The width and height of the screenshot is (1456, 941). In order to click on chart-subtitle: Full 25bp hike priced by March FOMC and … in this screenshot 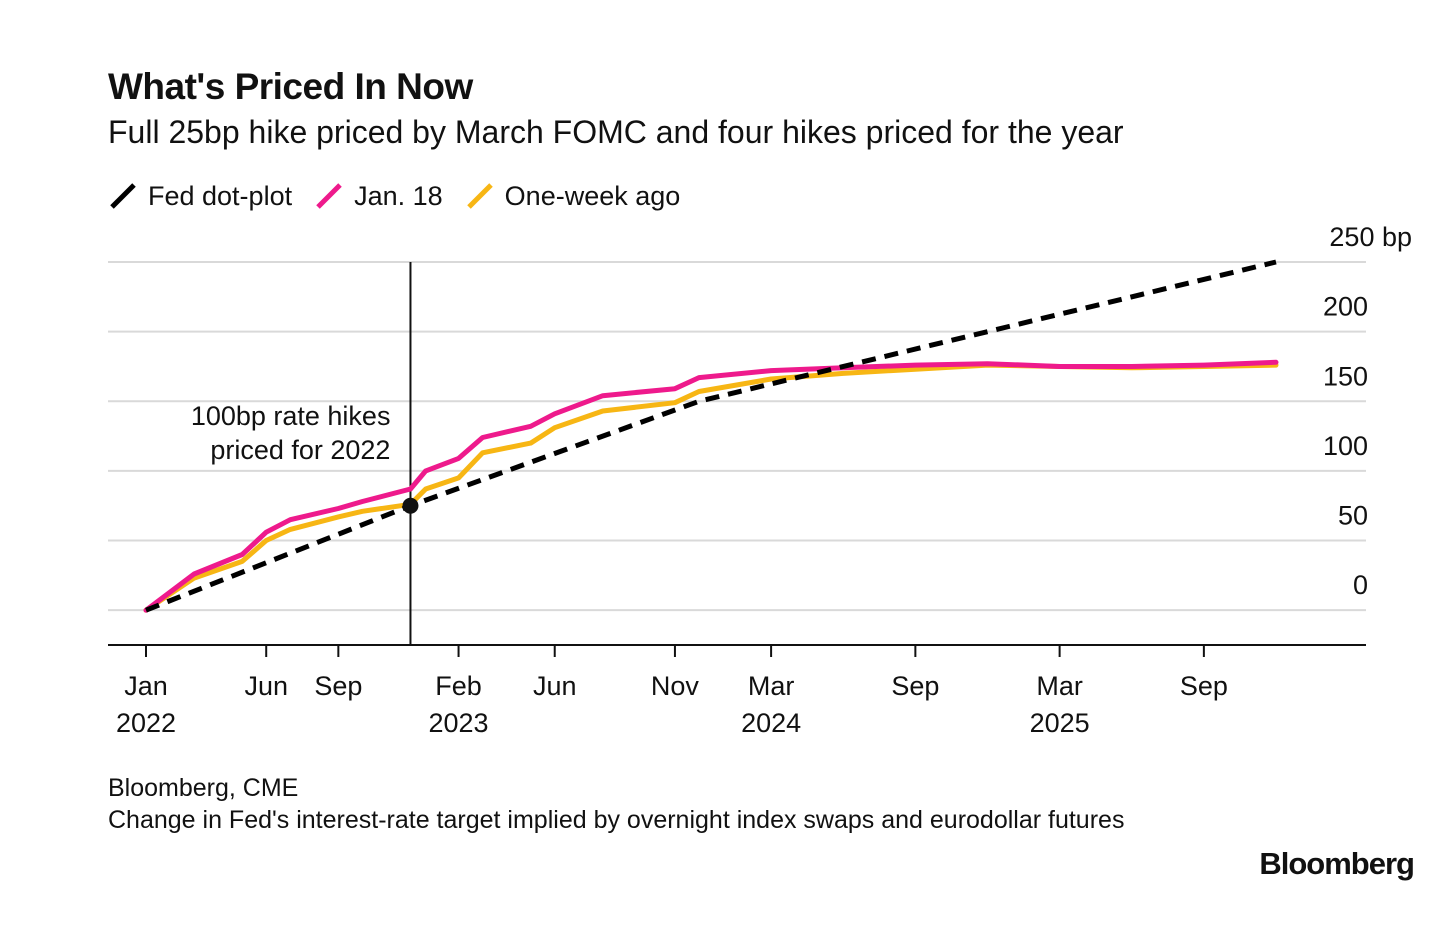, I will do `click(616, 132)`.